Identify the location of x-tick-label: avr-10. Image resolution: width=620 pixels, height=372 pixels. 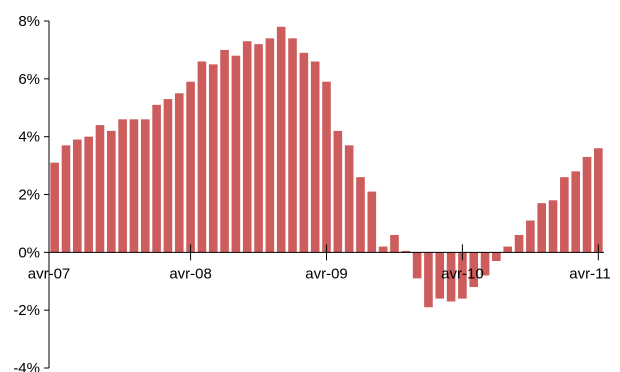
(462, 273).